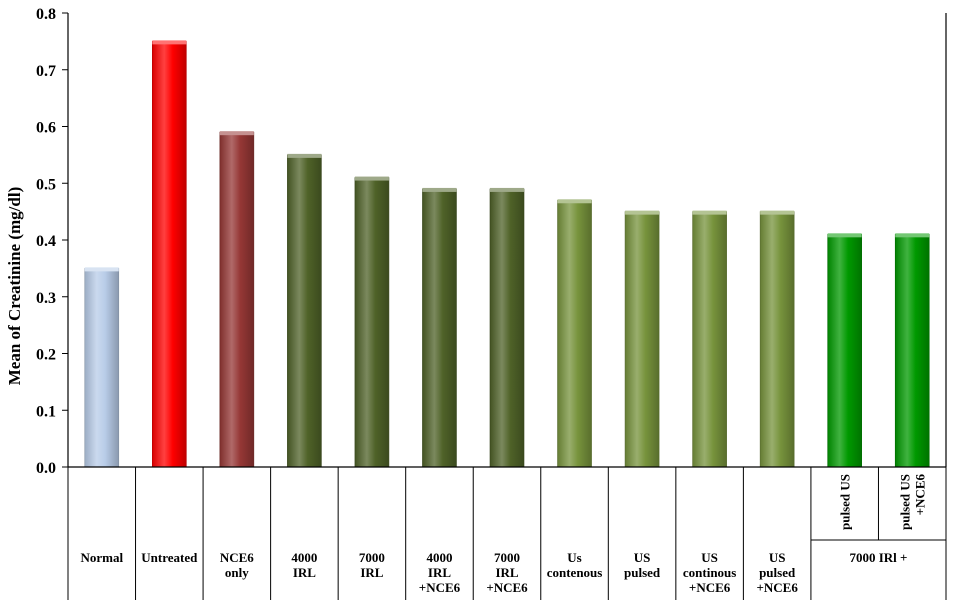  I want to click on category-label: 4000 IRL +NCE6, so click(440, 572).